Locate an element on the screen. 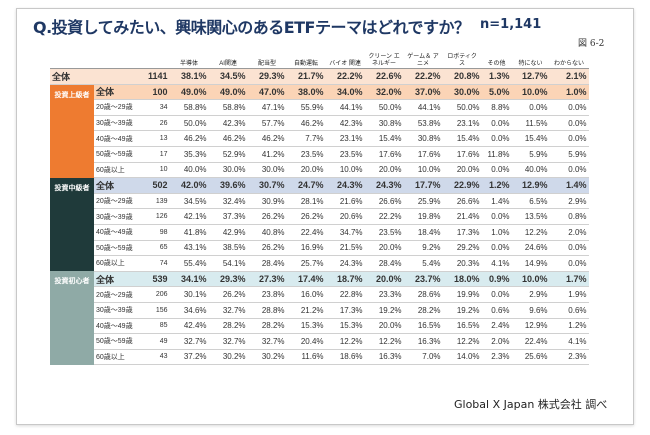  respondent-count: 43 is located at coordinates (158, 357).